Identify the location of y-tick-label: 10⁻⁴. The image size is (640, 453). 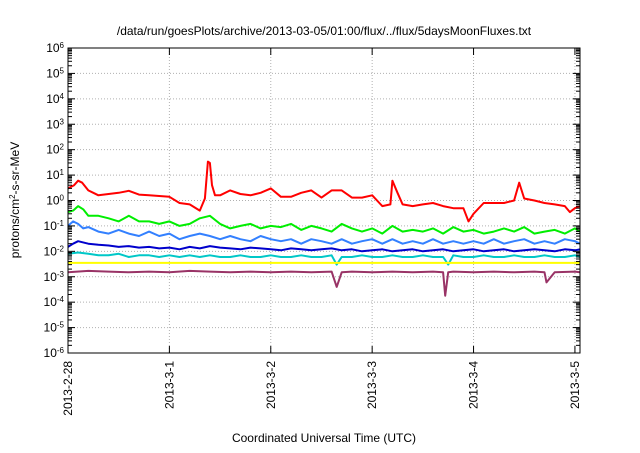
(54, 302).